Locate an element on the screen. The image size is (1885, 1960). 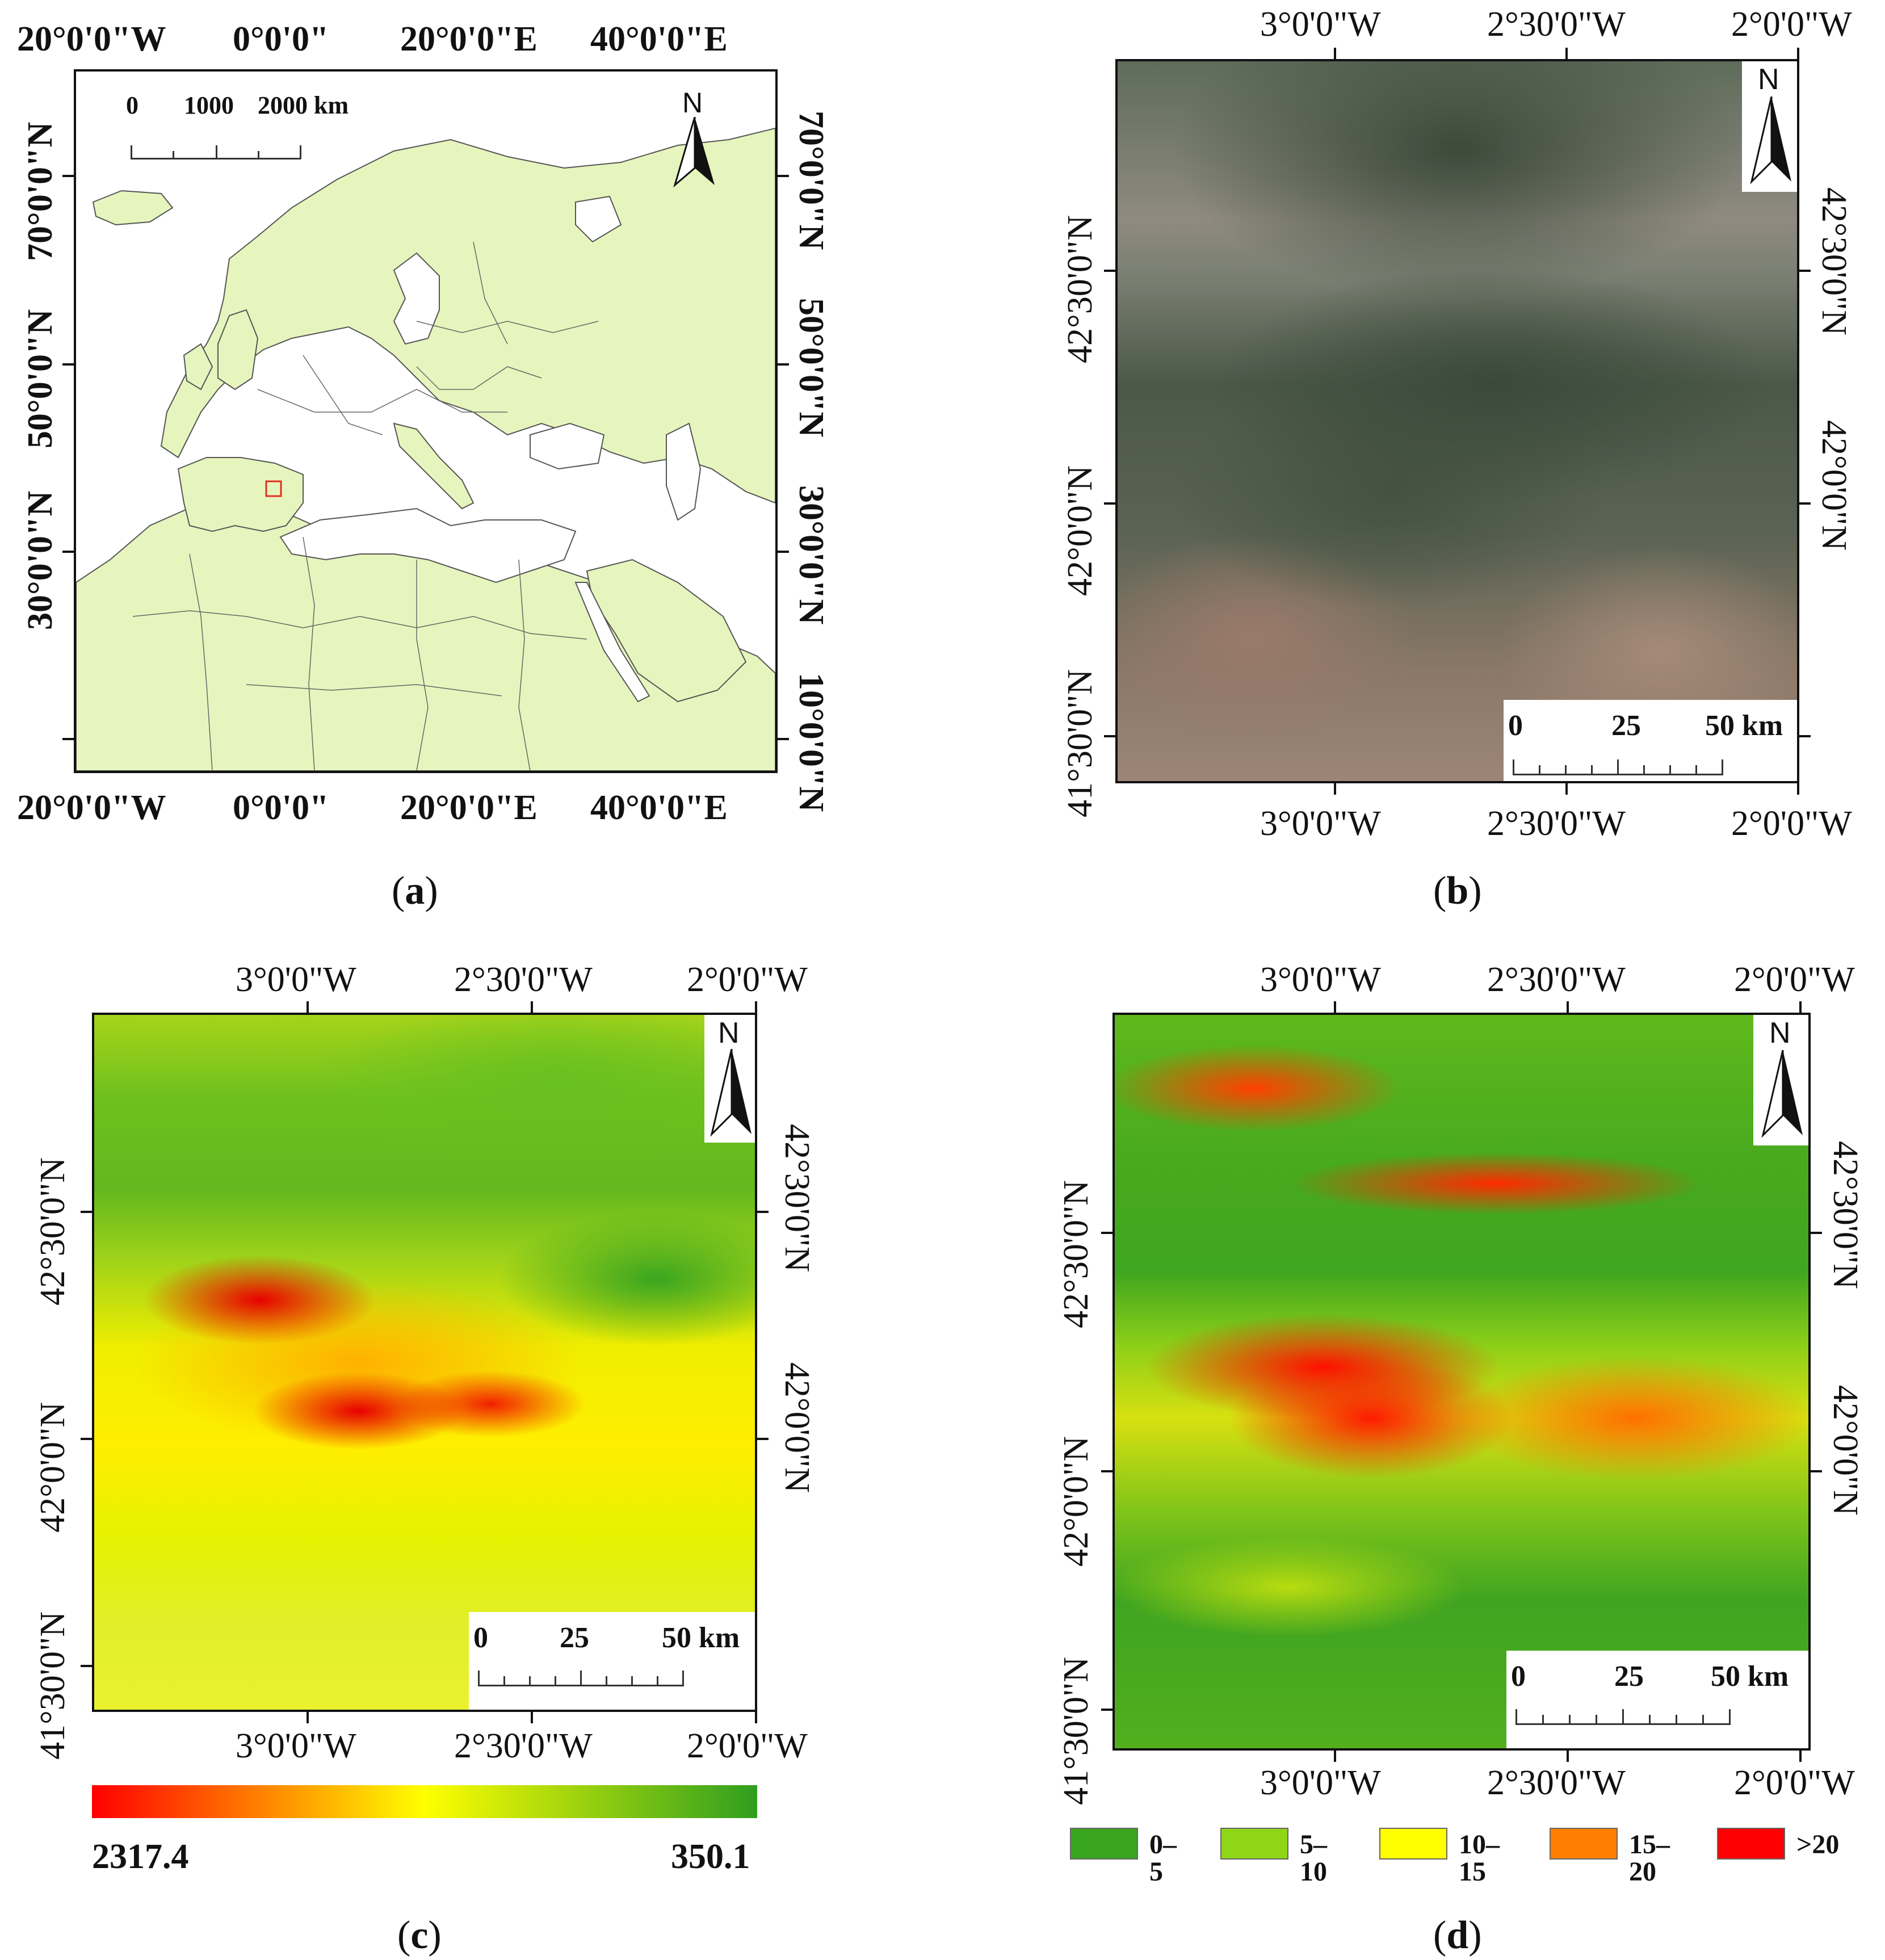
legend-label: 15–20 is located at coordinates (1649, 1858).